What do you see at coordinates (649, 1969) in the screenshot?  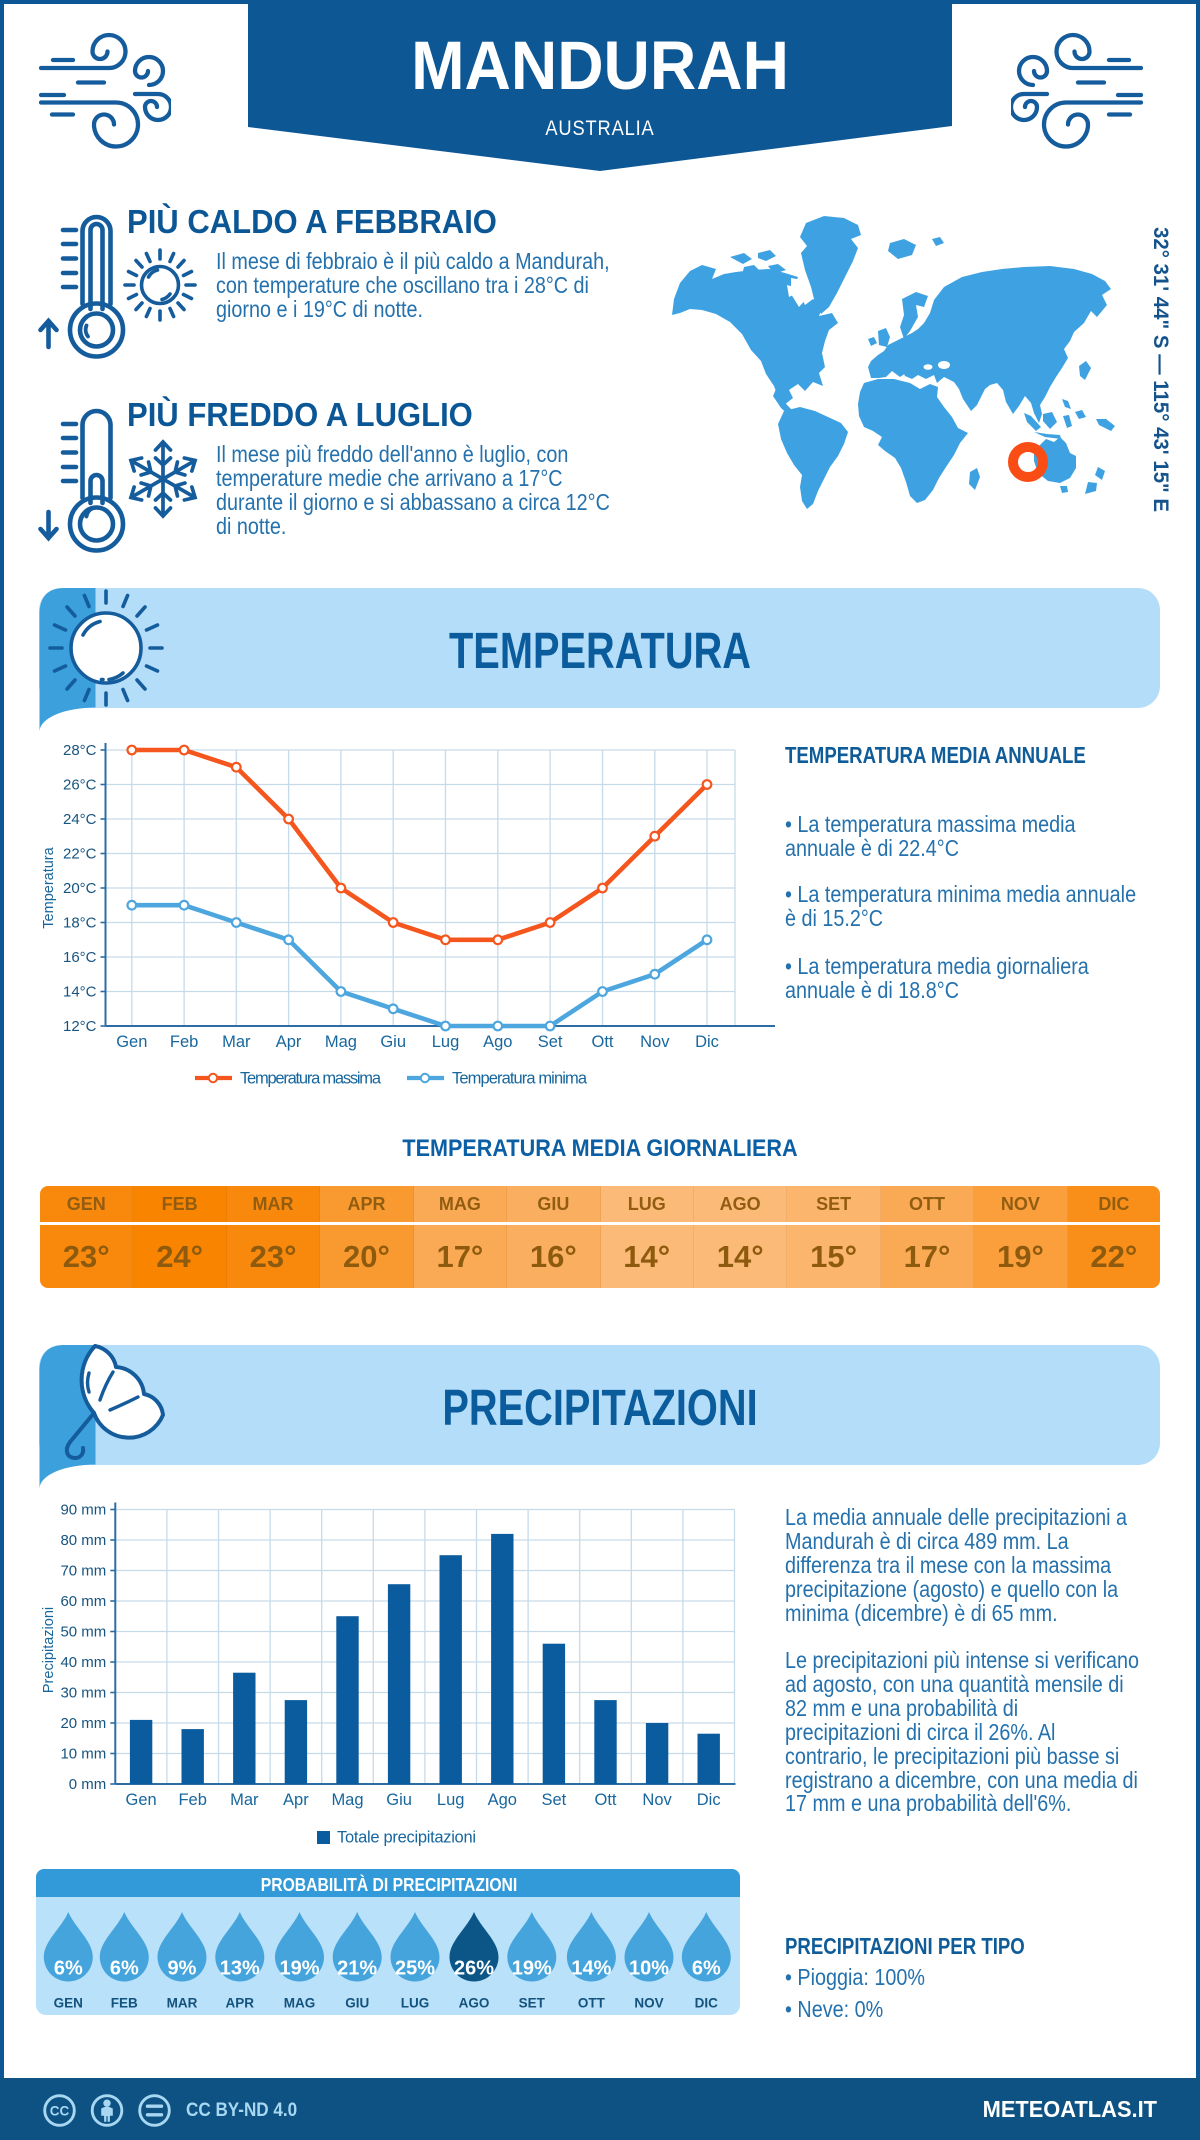 I see `svg-text: 10%` at bounding box center [649, 1969].